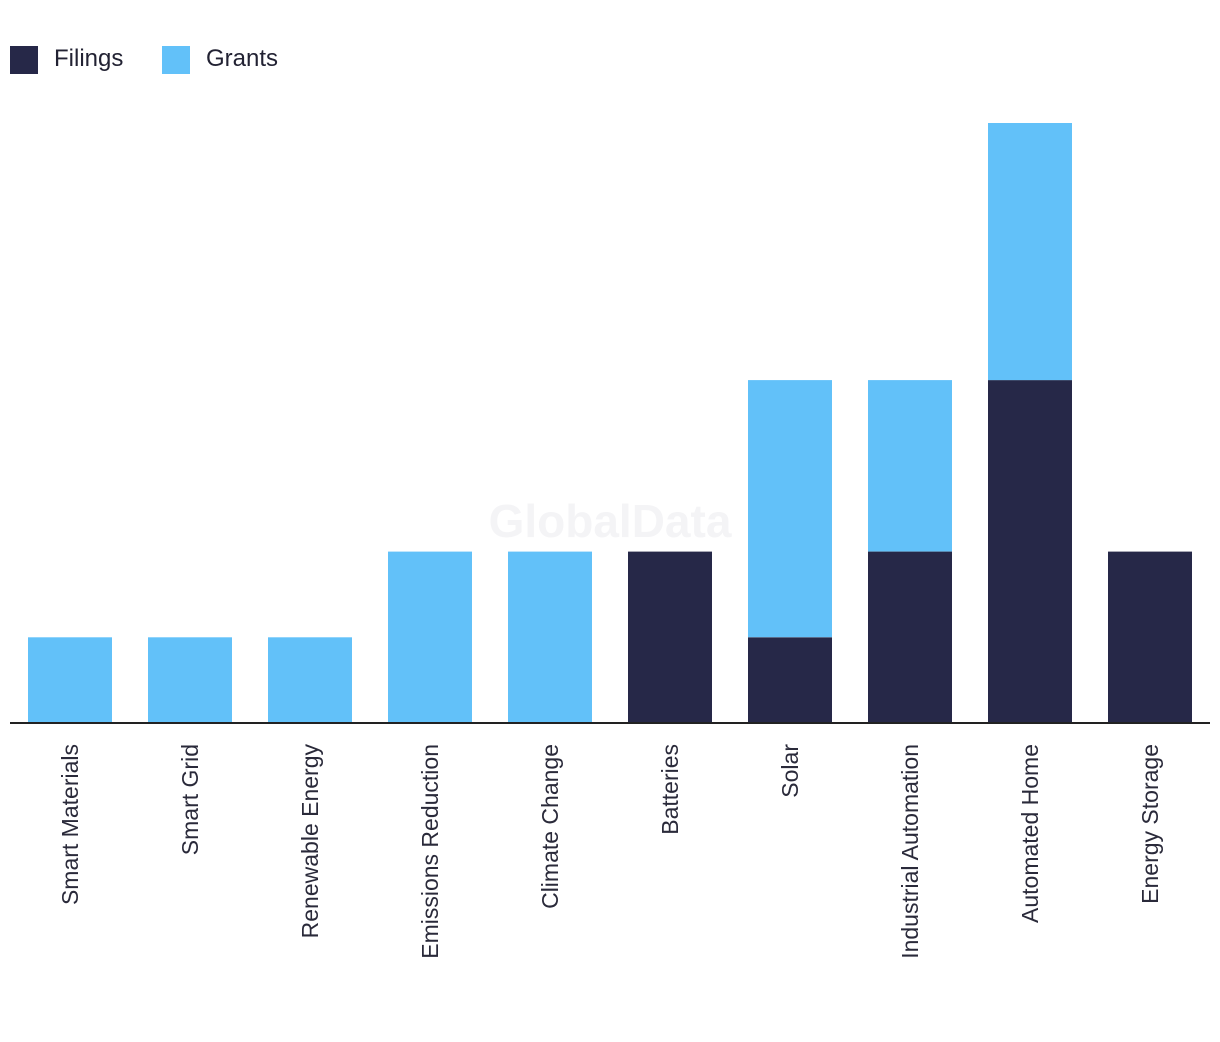 The width and height of the screenshot is (1220, 1042). What do you see at coordinates (1030, 252) in the screenshot?
I see `bar-grants-automated-home` at bounding box center [1030, 252].